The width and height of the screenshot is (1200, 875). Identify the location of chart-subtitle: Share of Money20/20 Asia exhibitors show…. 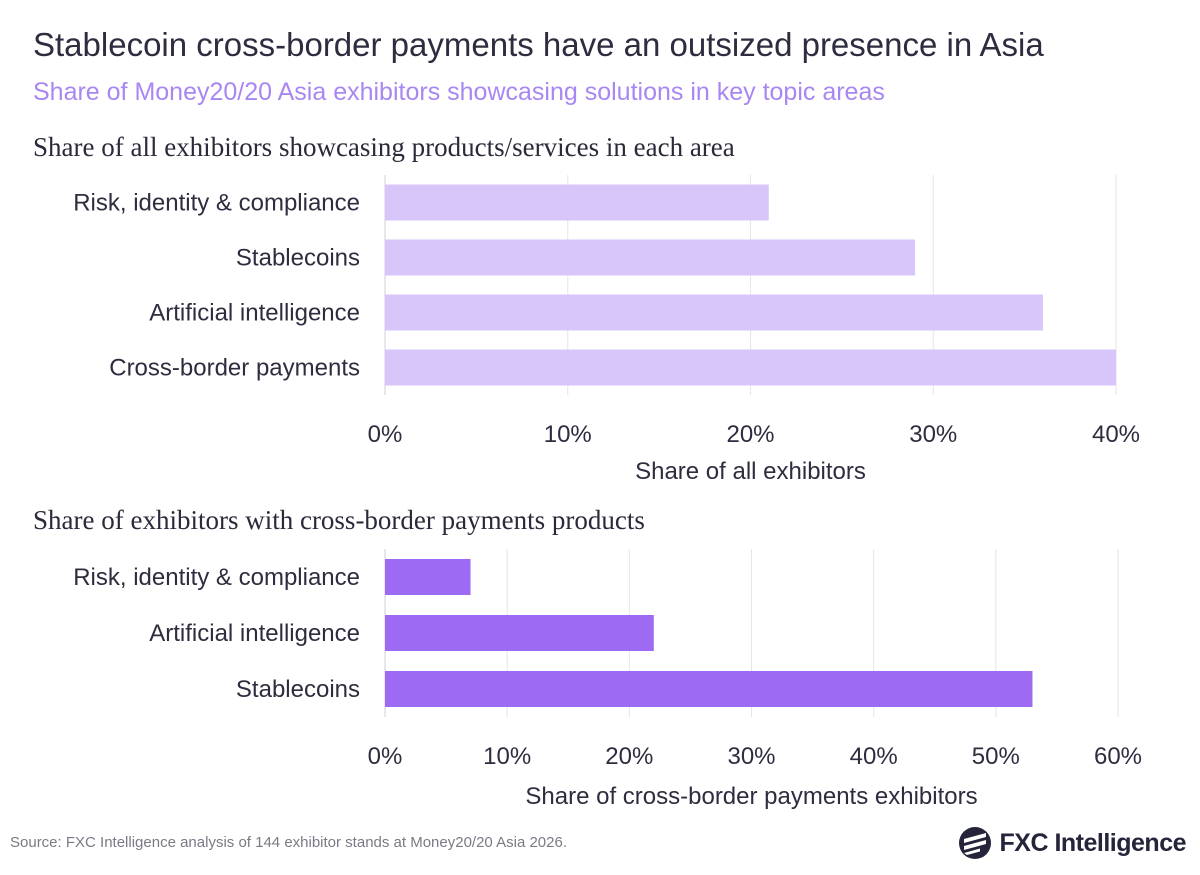
(459, 92).